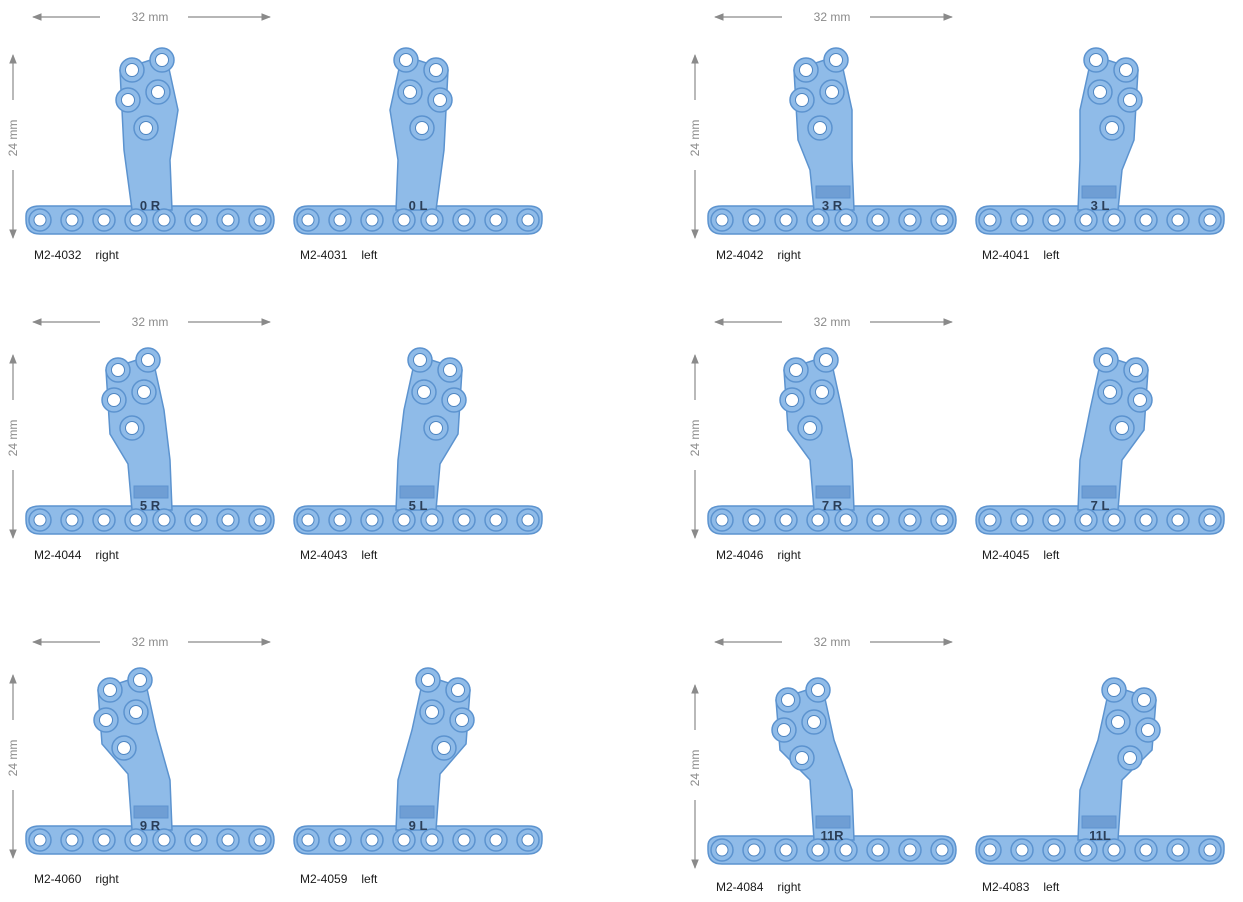  I want to click on plate-code: M2-4084, so click(740, 887).